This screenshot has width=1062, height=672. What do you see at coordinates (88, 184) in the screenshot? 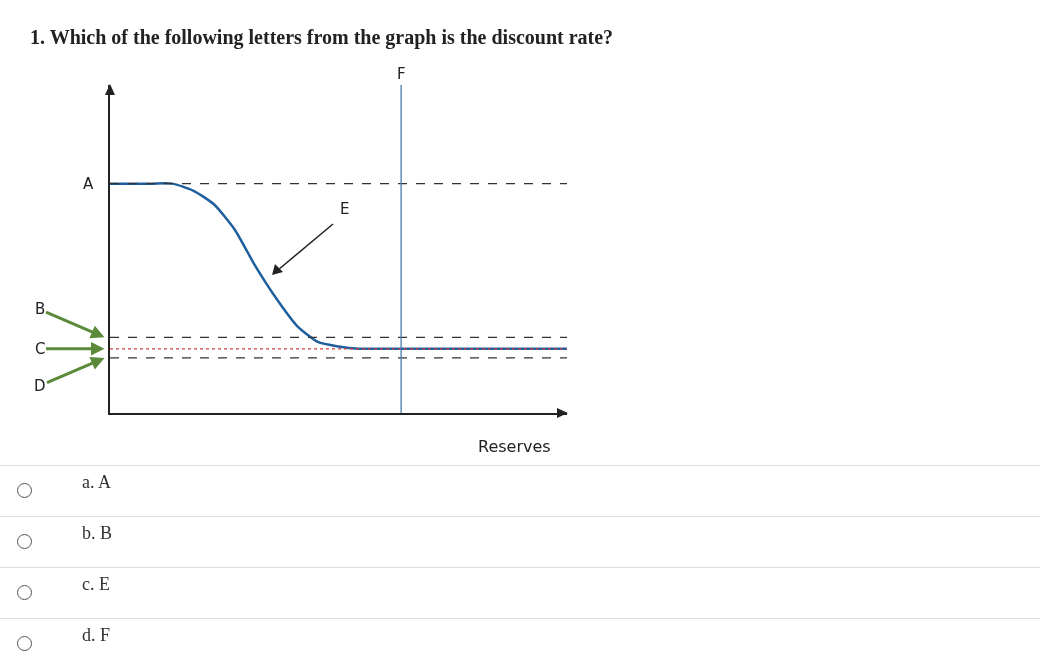
I see `ref-line-label: A` at bounding box center [88, 184].